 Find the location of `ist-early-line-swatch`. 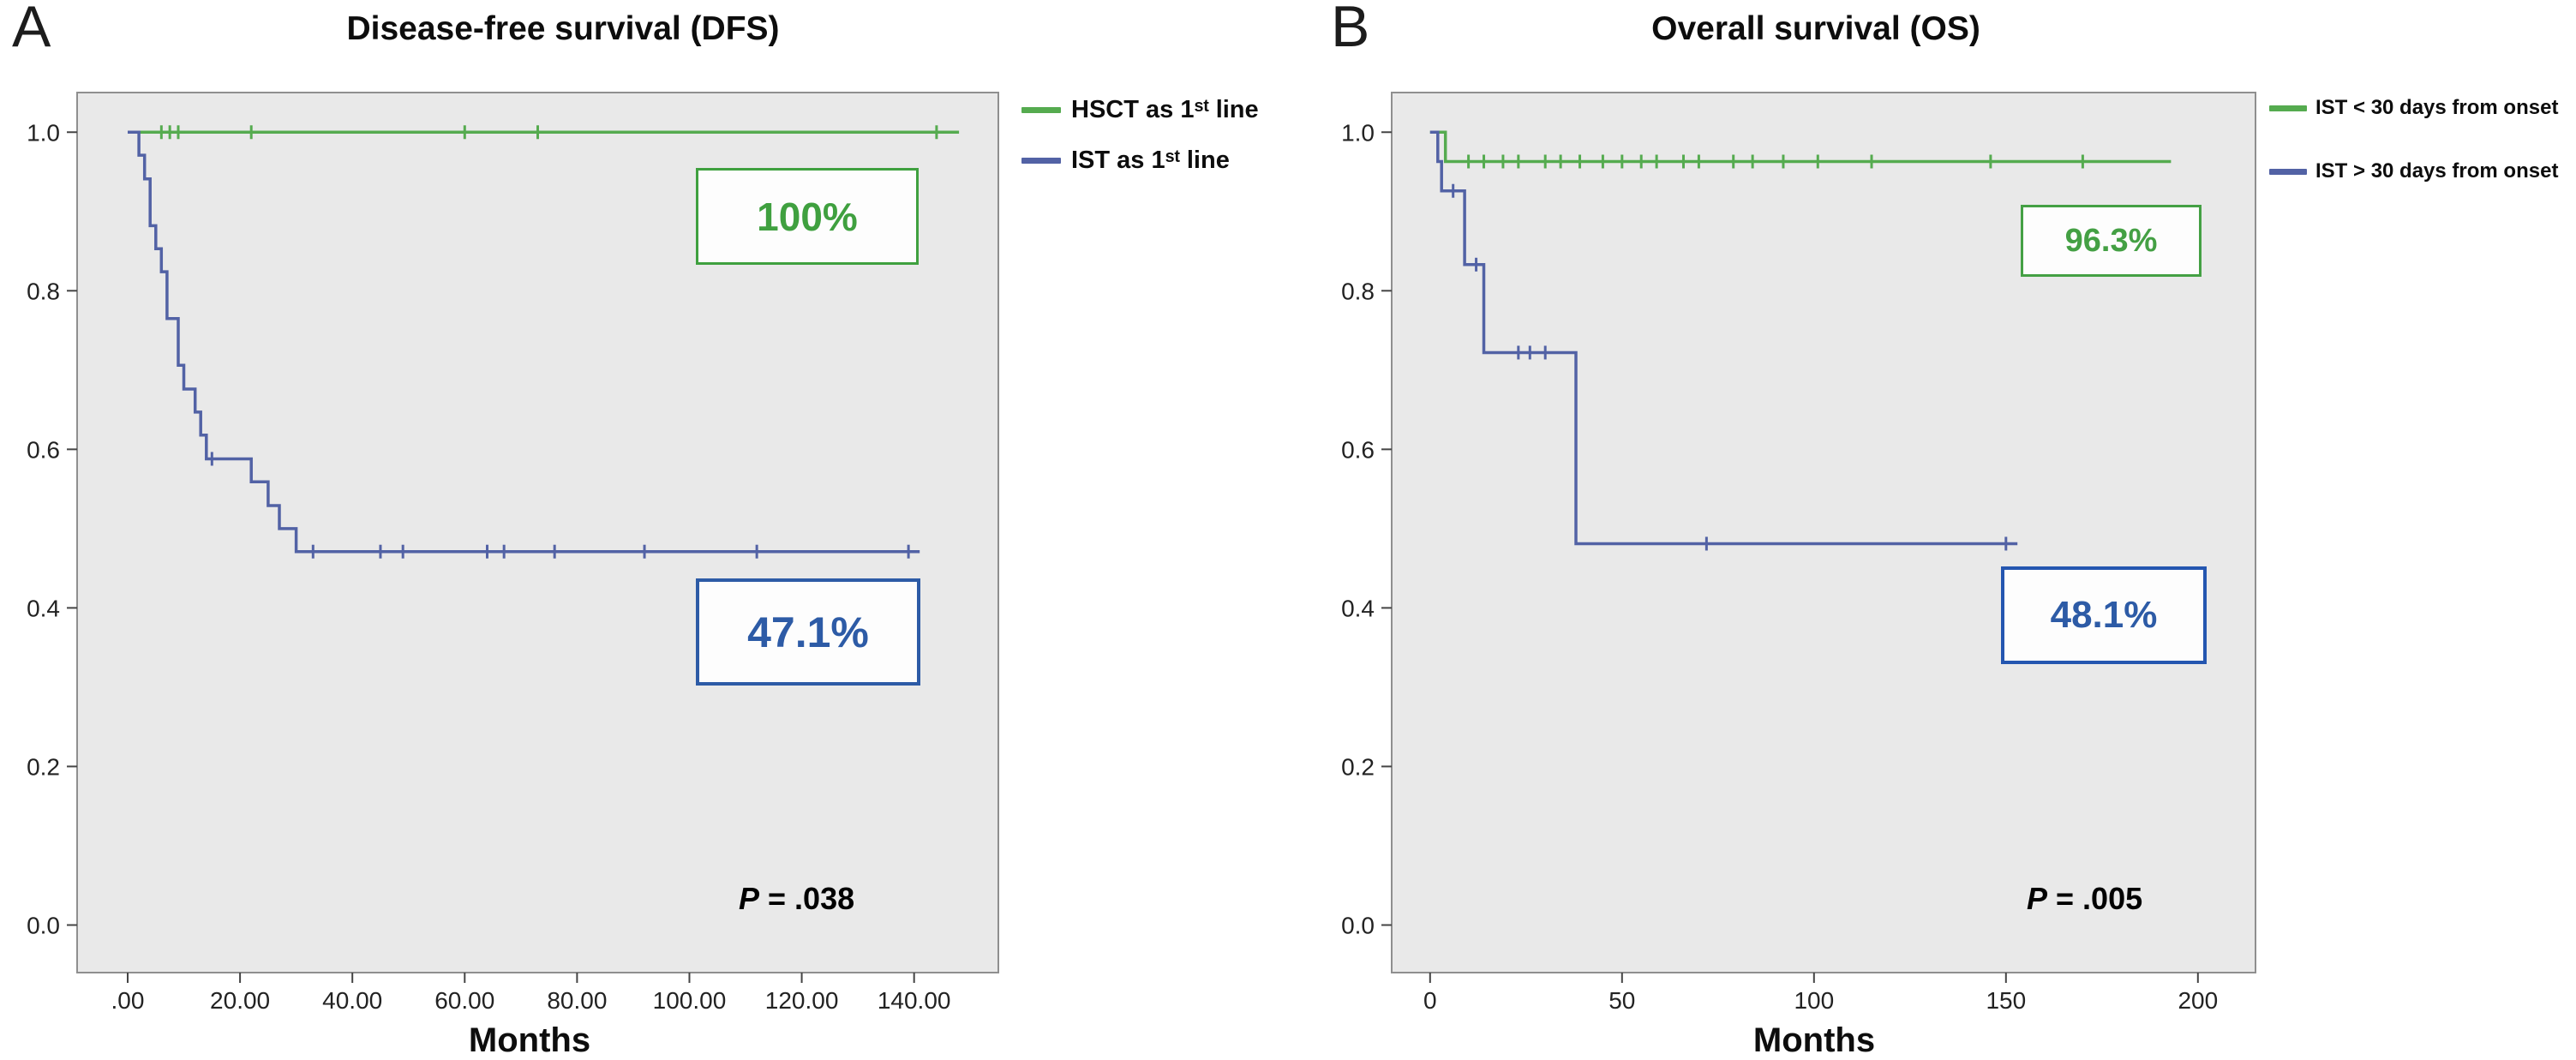

ist-early-line-swatch is located at coordinates (2288, 108).